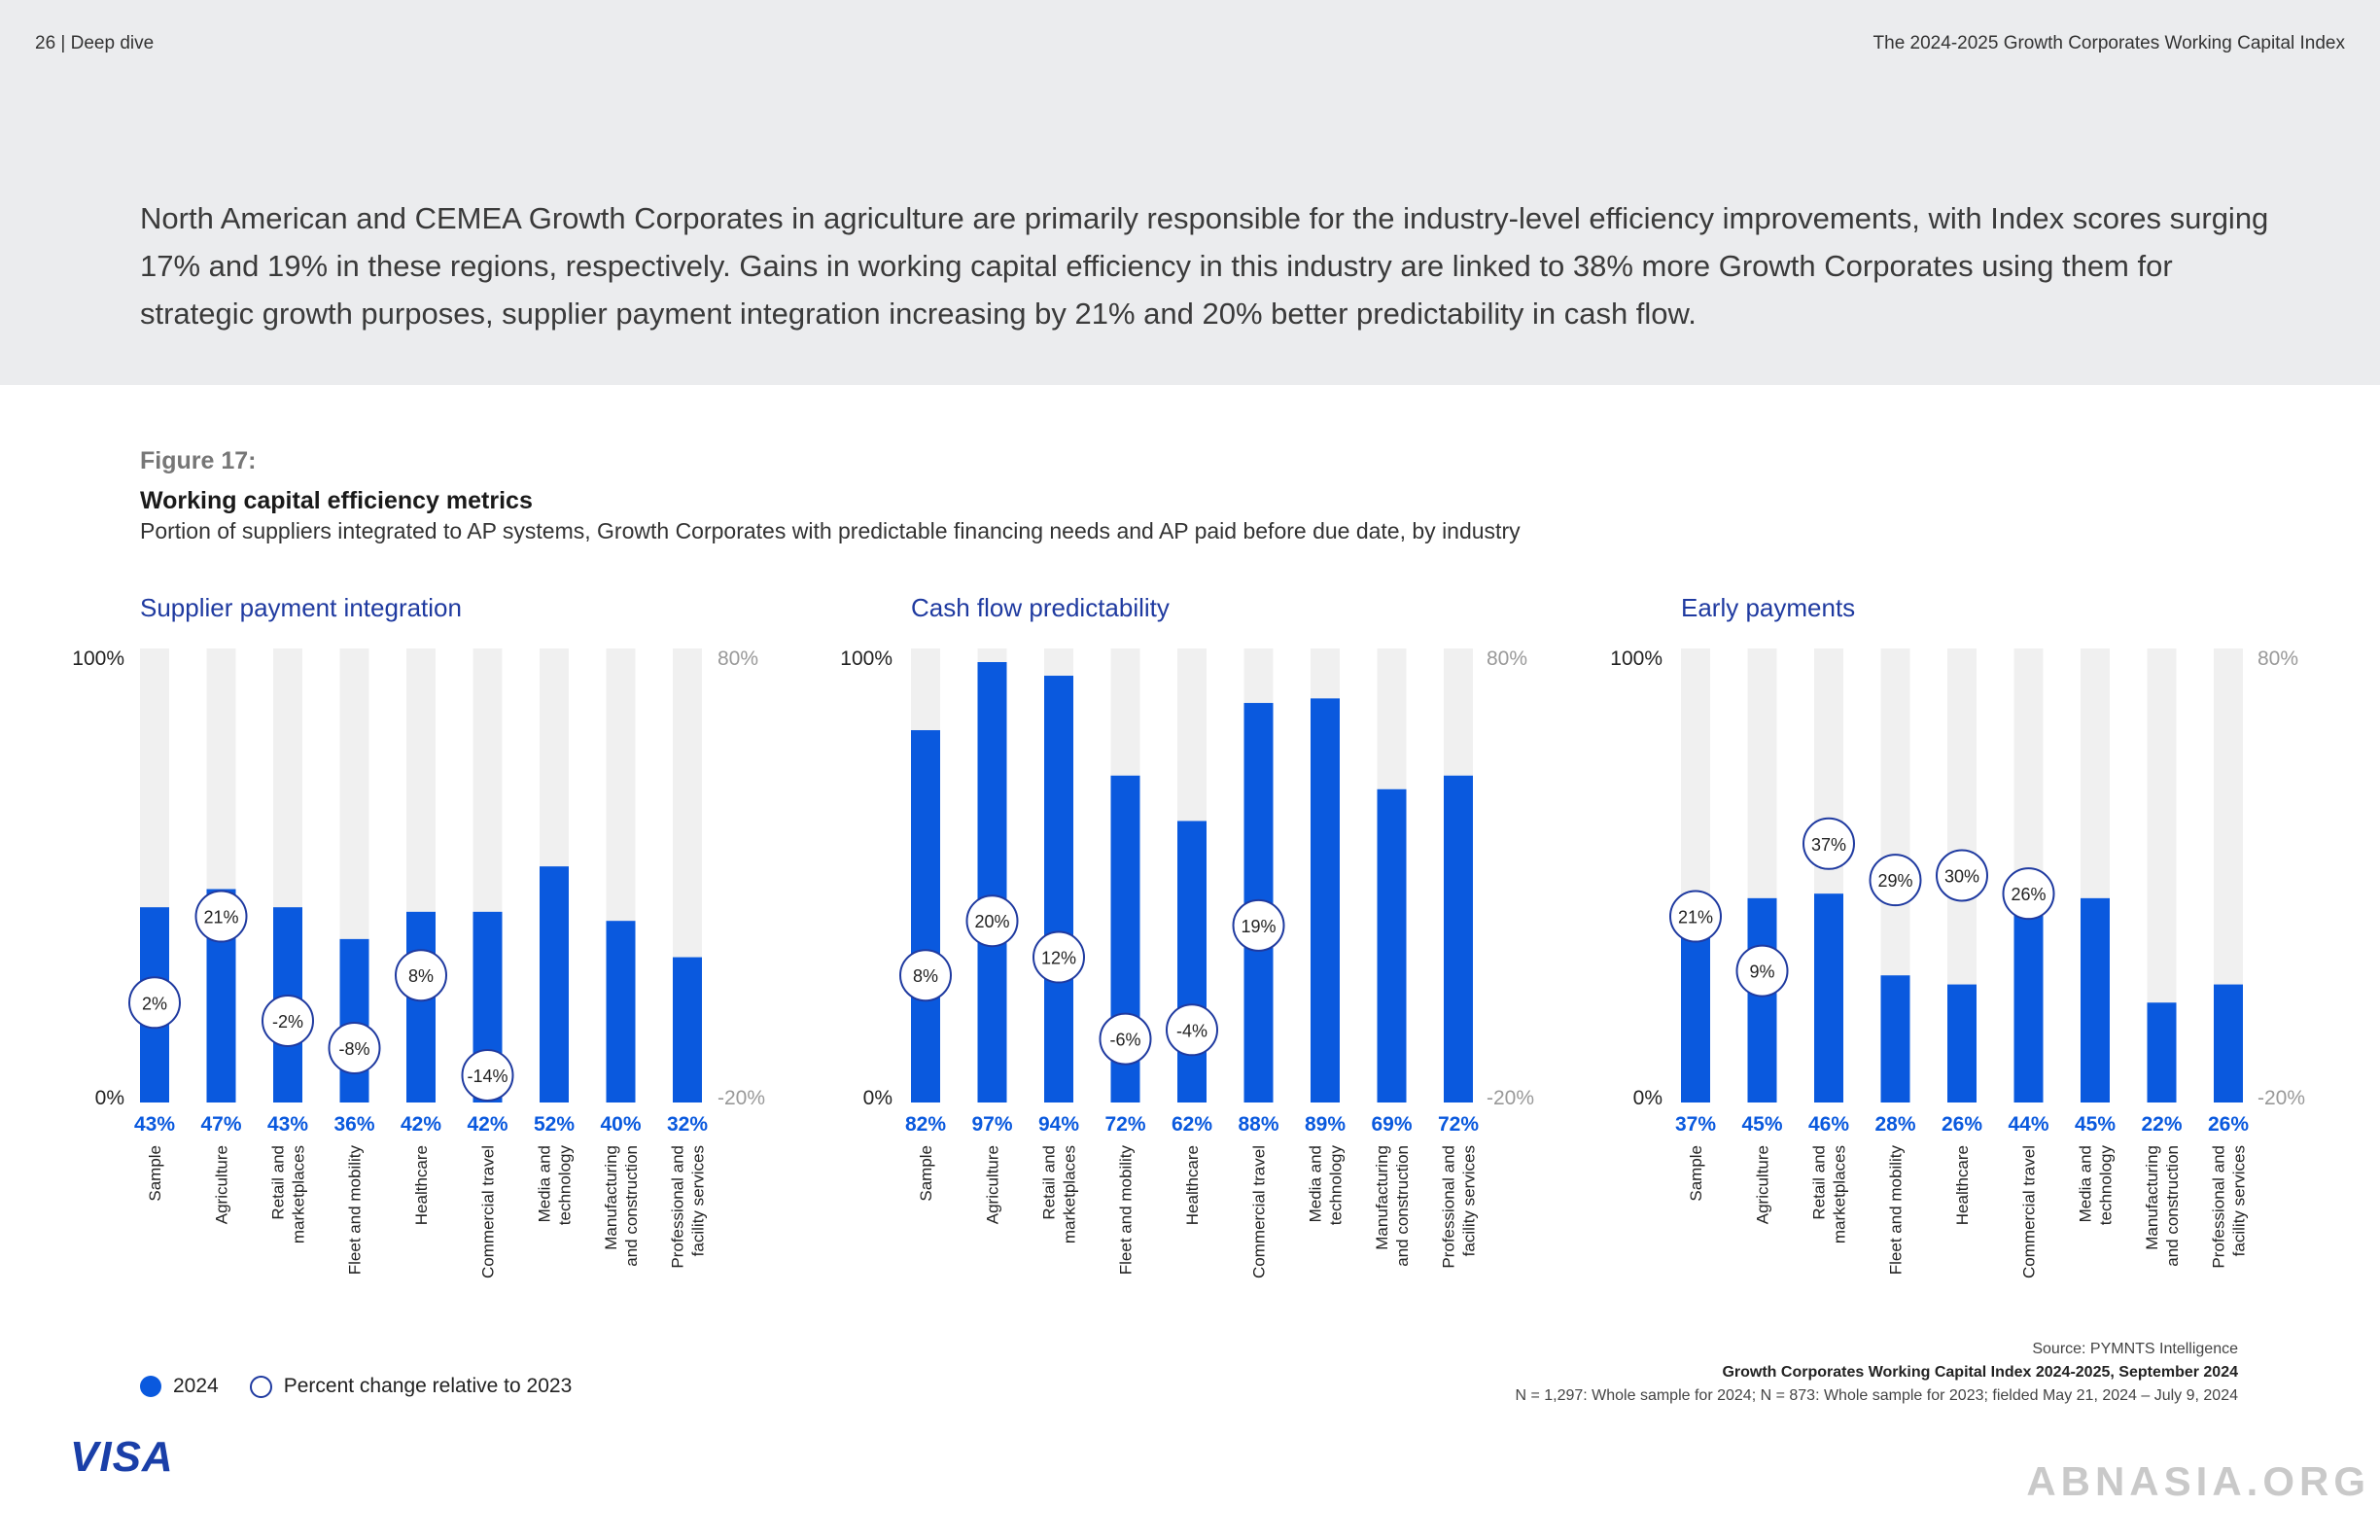 The width and height of the screenshot is (2380, 1540). What do you see at coordinates (2161, 1124) in the screenshot?
I see `bar-value-label: 22%` at bounding box center [2161, 1124].